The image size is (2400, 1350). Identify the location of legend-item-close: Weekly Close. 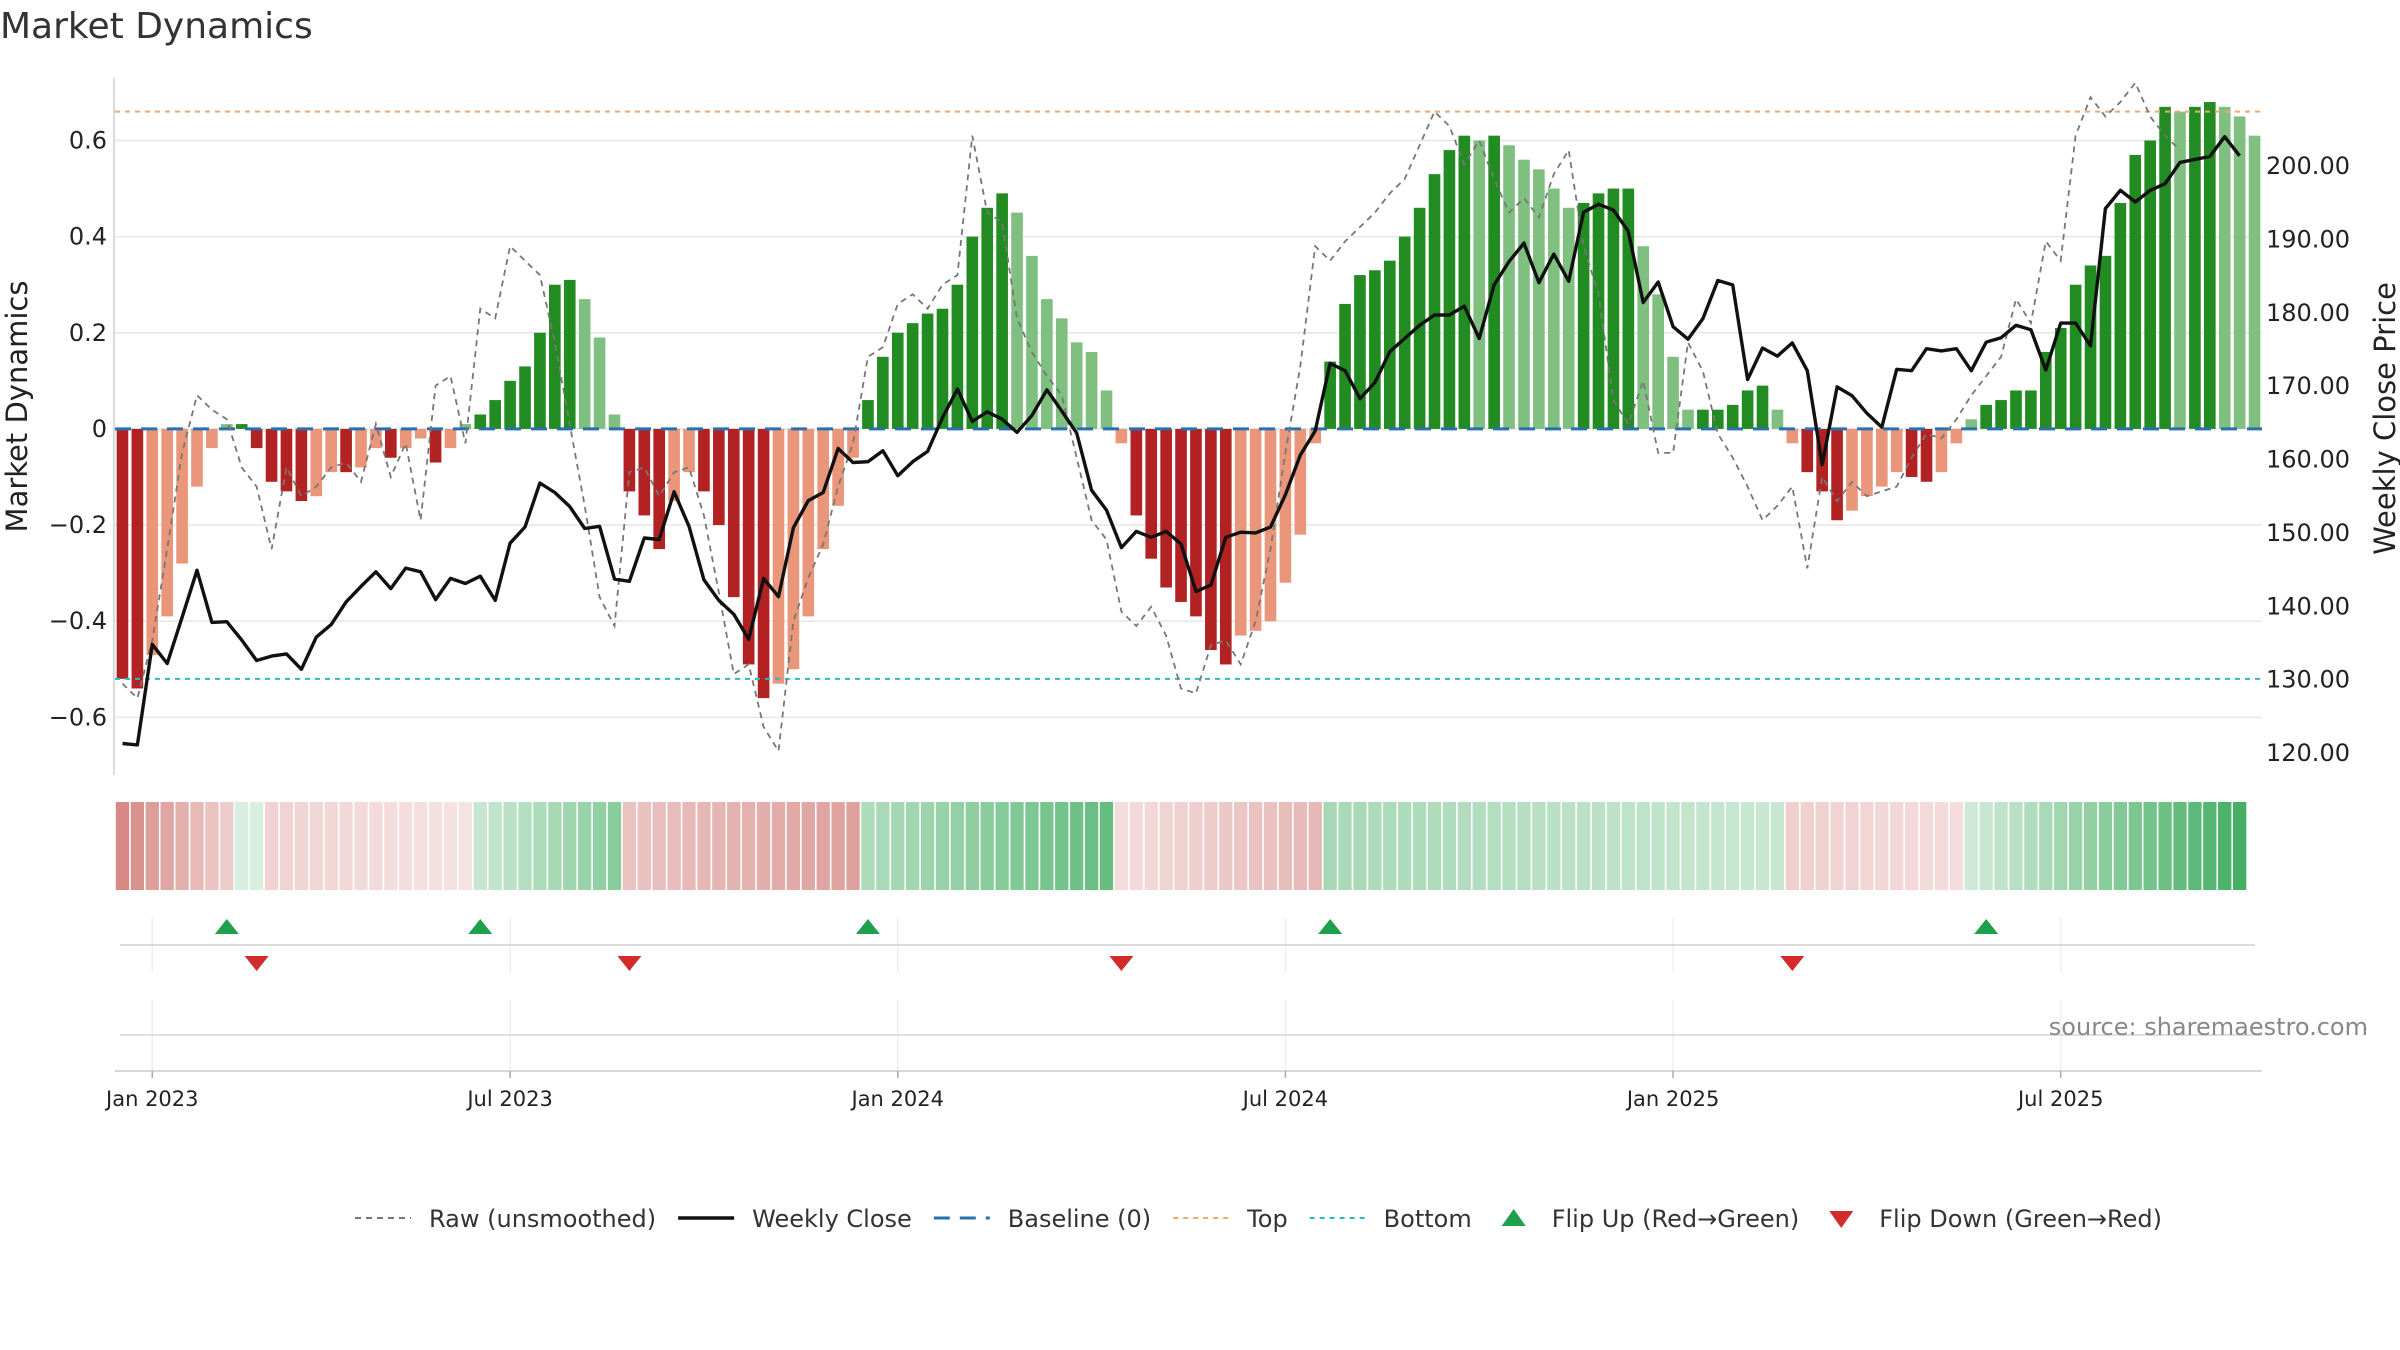
(795, 1219).